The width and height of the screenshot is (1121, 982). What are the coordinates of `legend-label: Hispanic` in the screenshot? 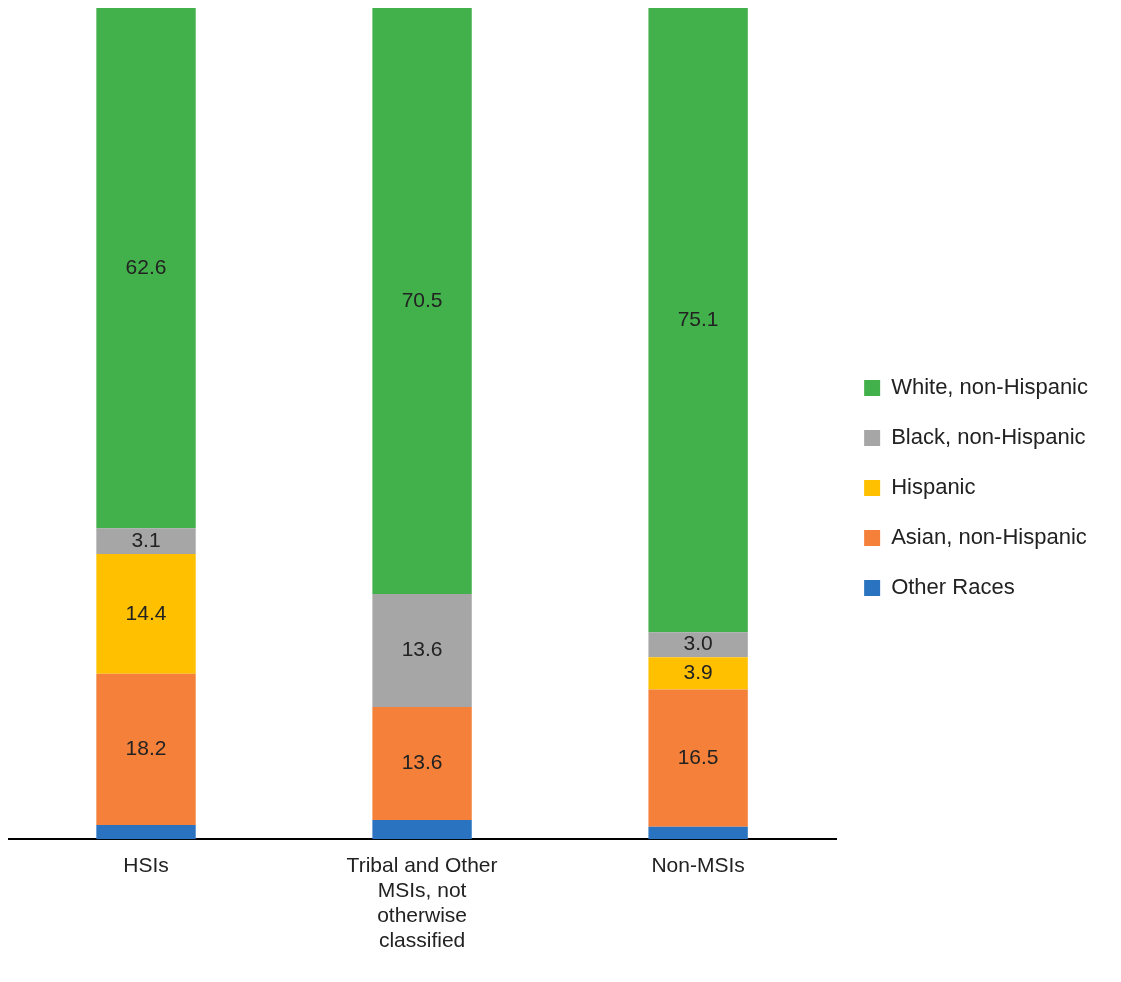 It's located at (933, 487).